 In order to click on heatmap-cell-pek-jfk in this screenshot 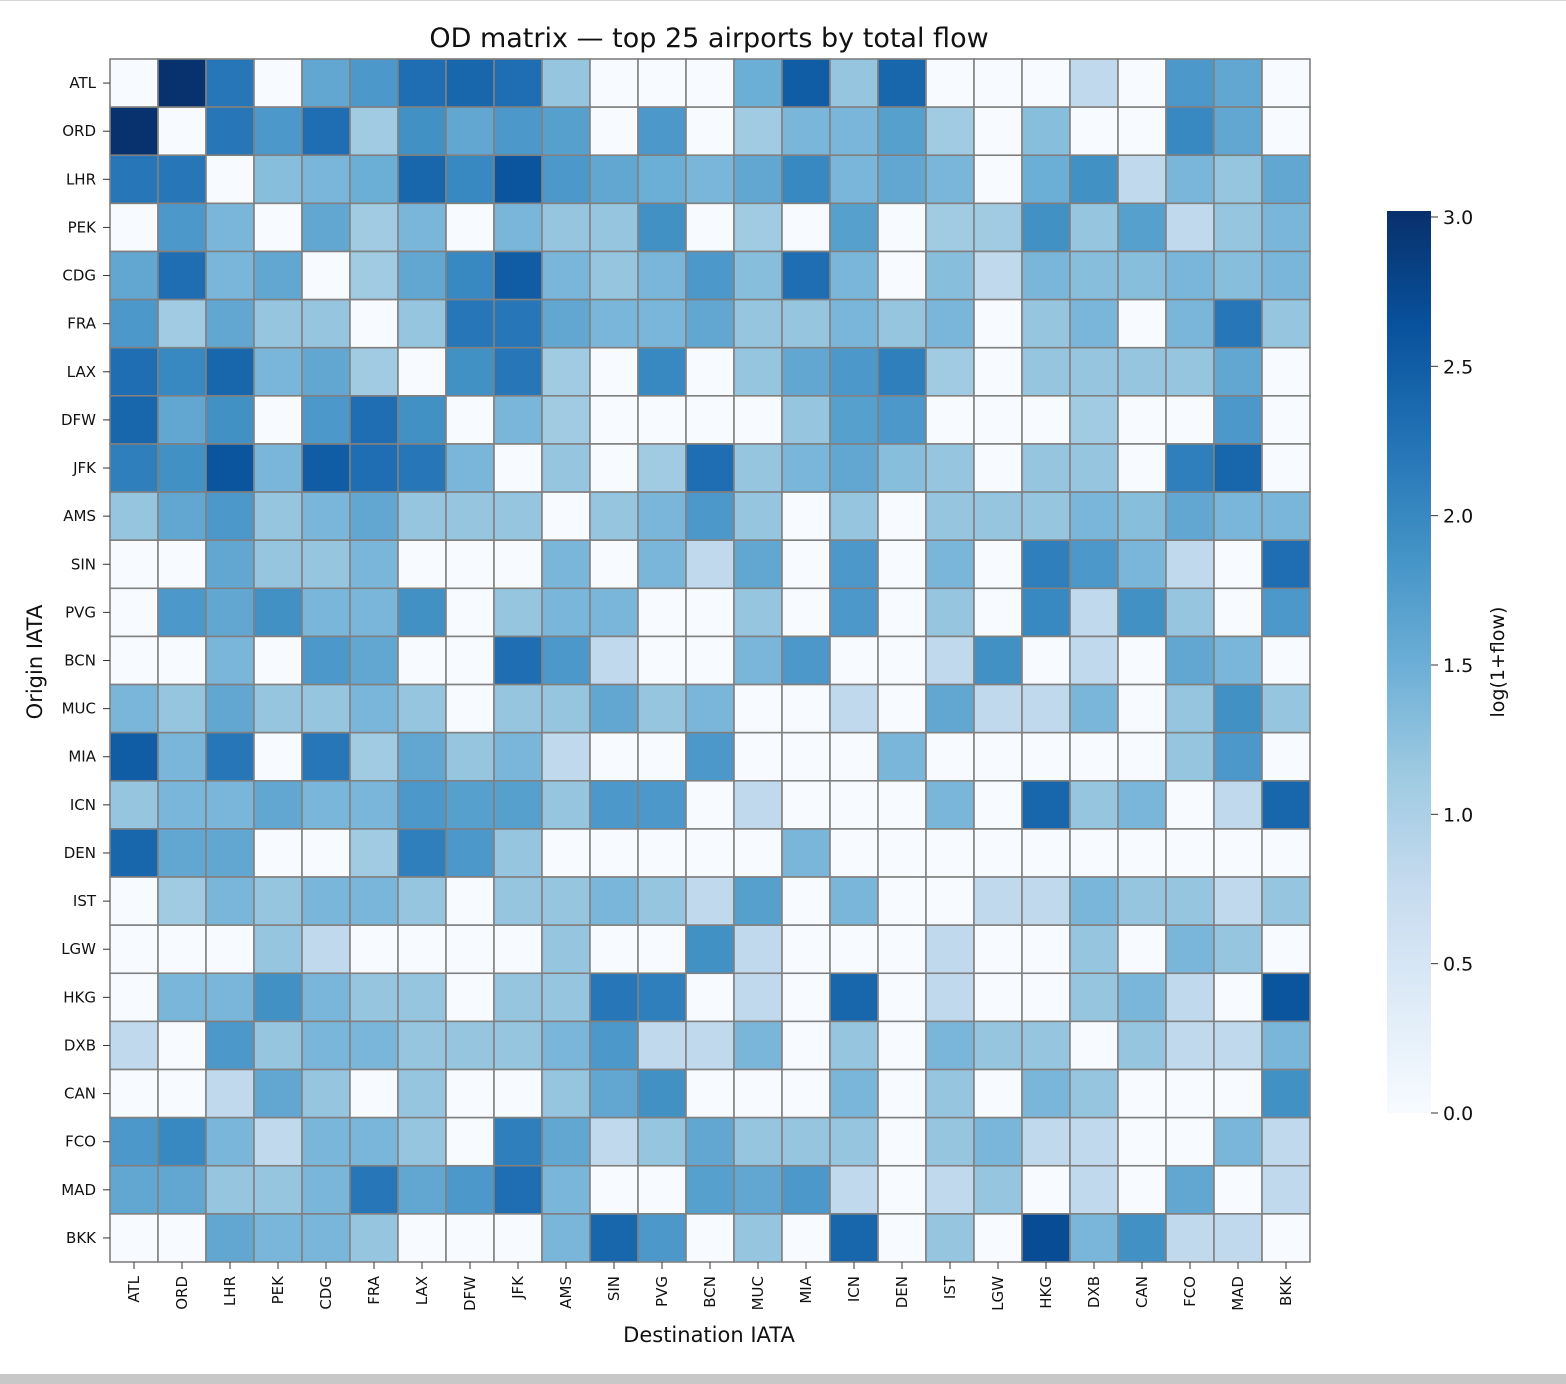, I will do `click(518, 227)`.